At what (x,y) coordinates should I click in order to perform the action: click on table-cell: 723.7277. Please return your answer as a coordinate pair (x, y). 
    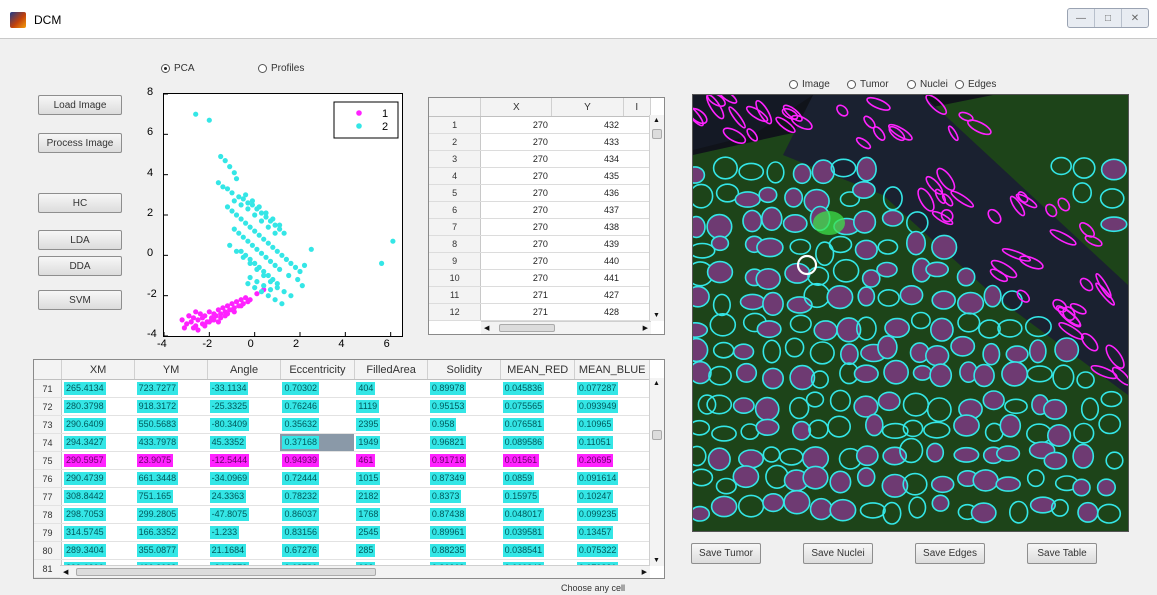
    Looking at the image, I should click on (171, 388).